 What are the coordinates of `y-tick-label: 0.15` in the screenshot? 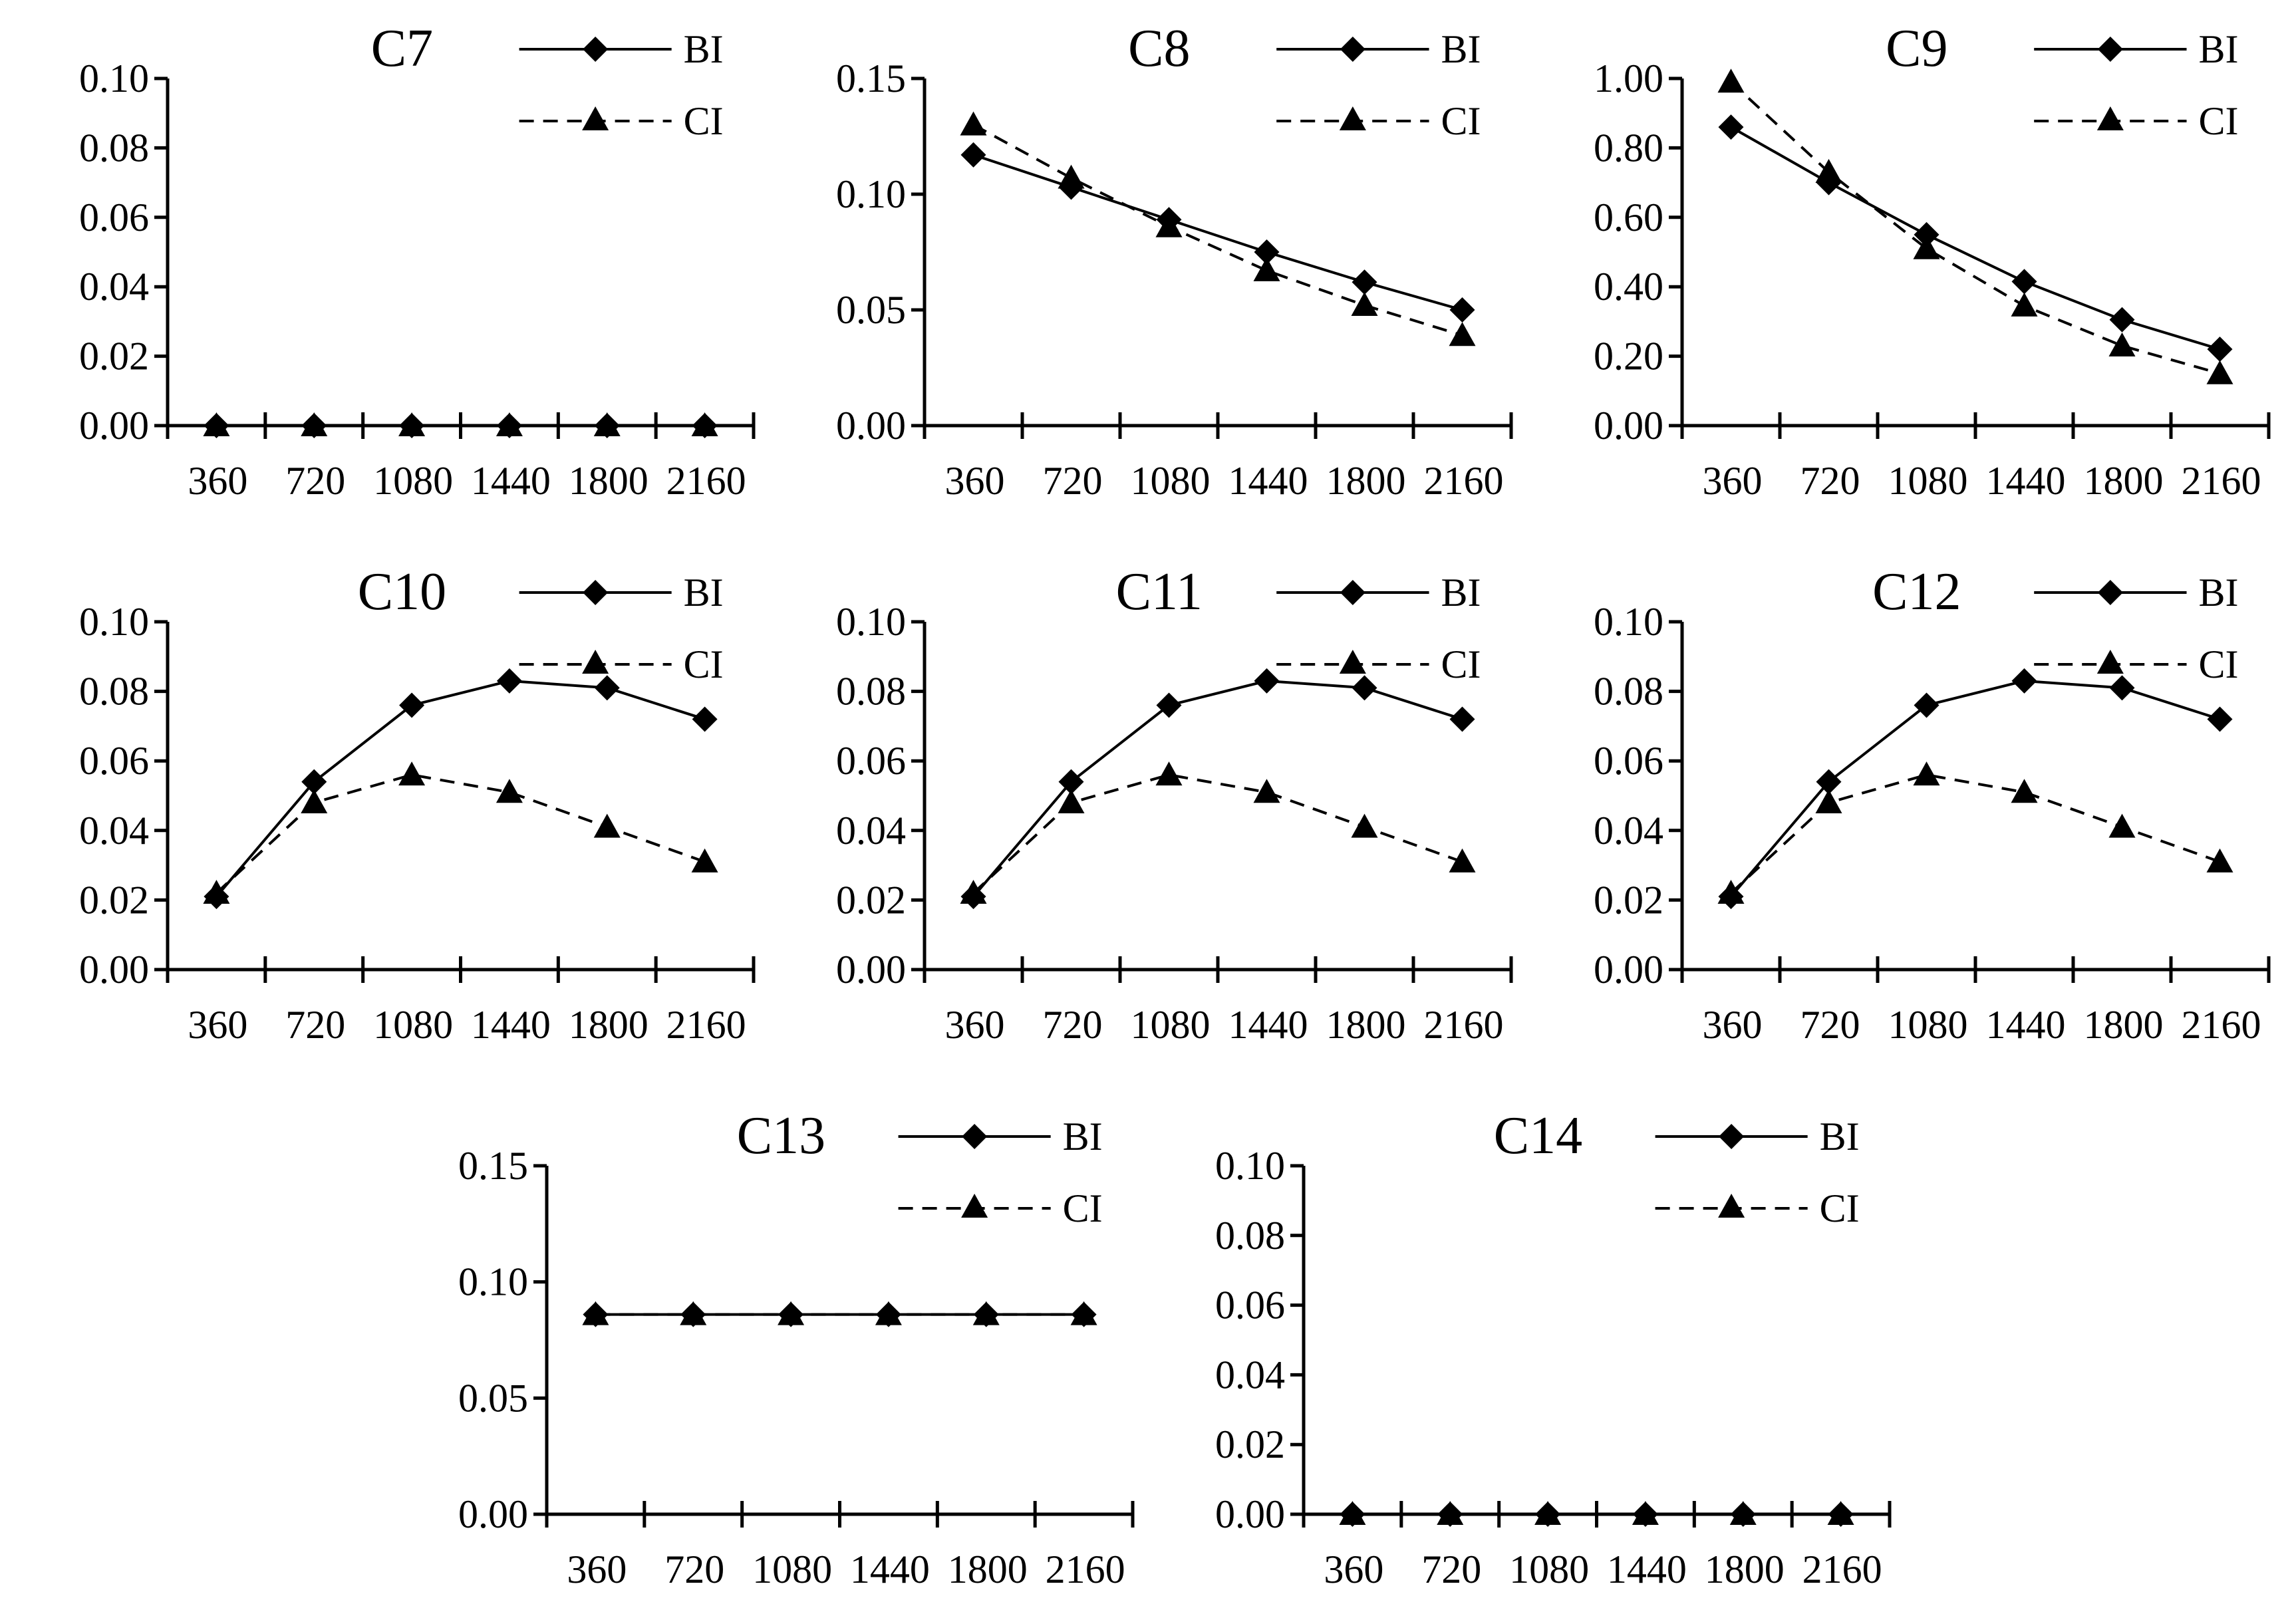 It's located at (871, 78).